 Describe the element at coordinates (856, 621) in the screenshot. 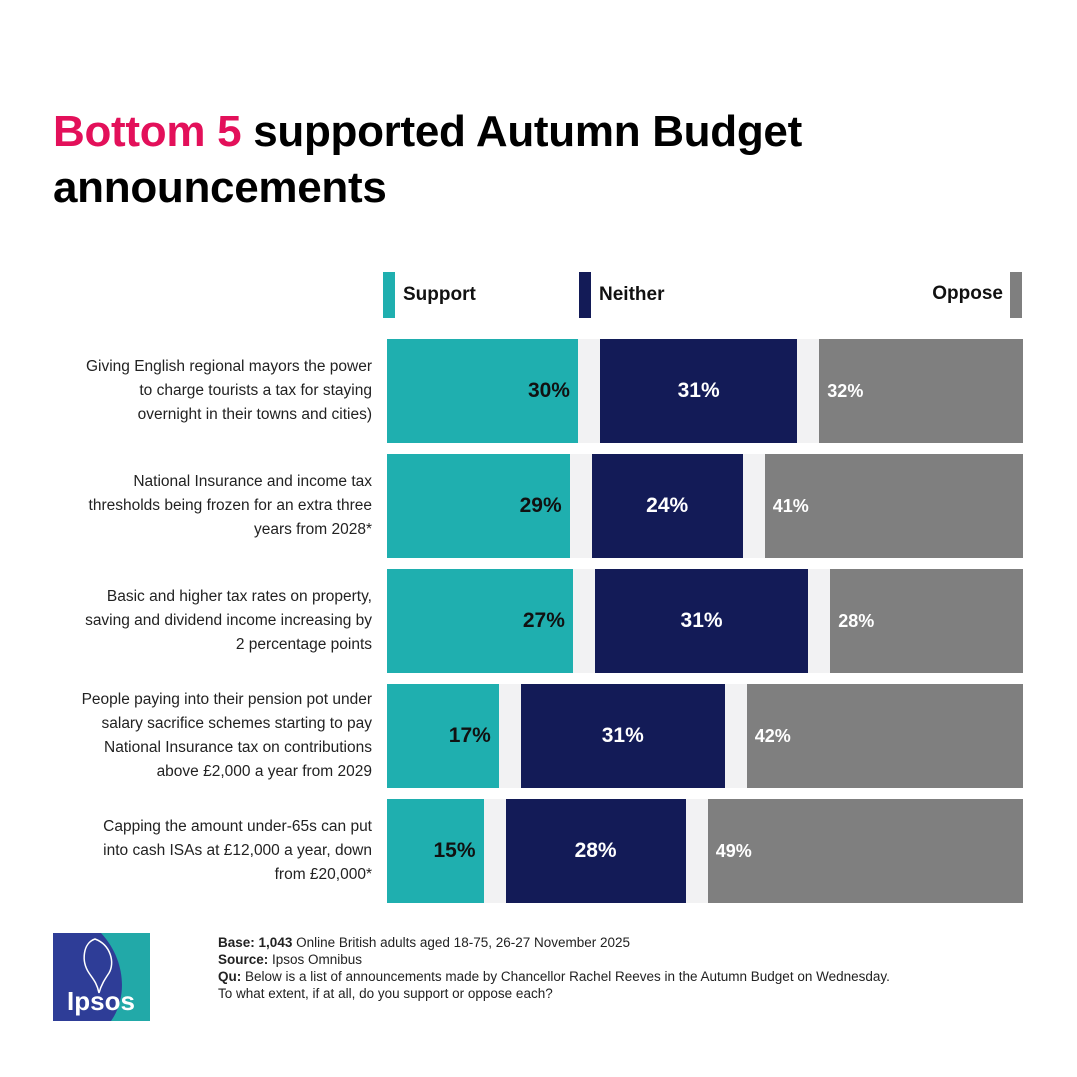

I see `bar-value-label-oppose: 28%` at that location.